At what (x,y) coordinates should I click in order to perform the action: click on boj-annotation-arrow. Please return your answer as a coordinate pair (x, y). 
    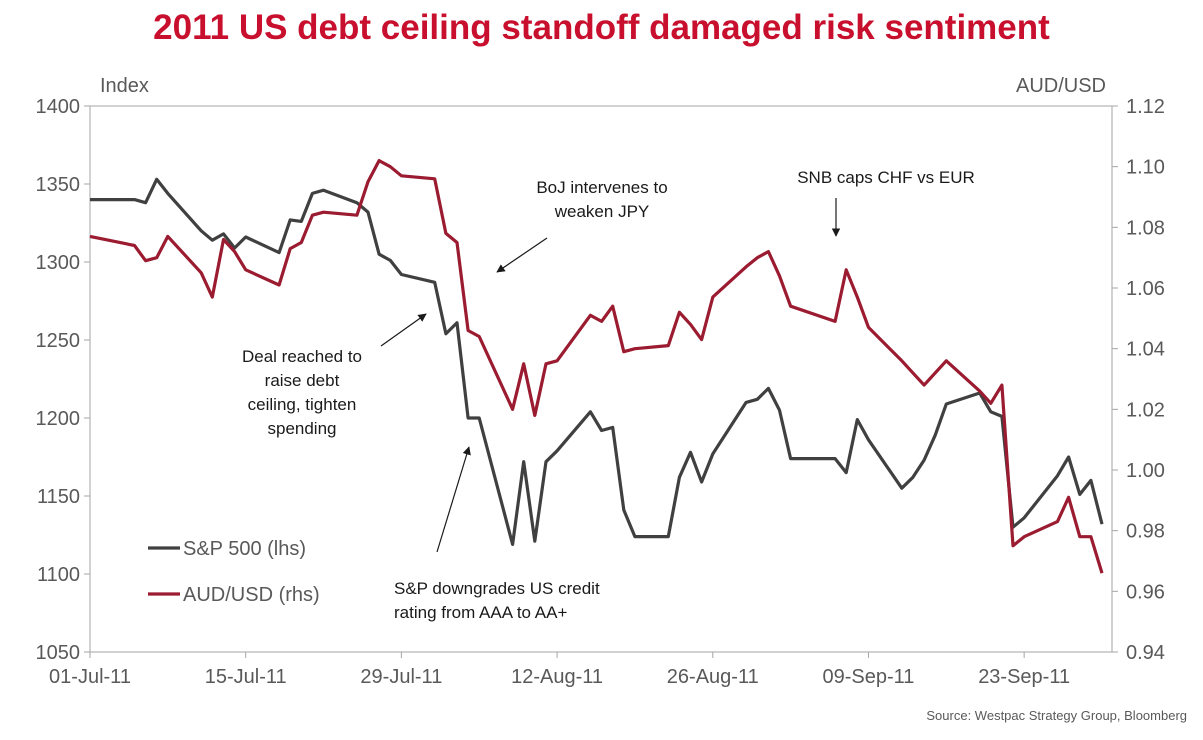
    Looking at the image, I should click on (522, 255).